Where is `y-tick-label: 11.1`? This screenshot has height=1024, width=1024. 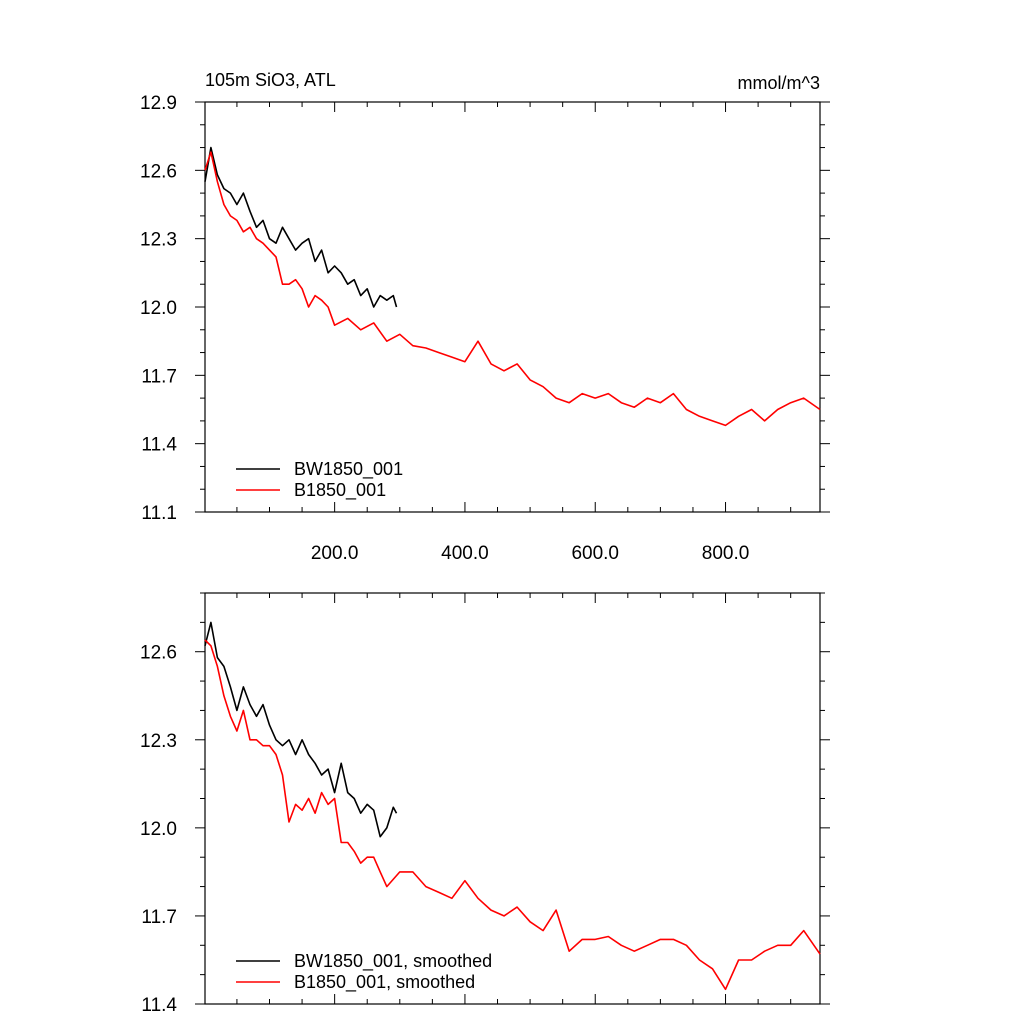
y-tick-label: 11.1 is located at coordinates (159, 513).